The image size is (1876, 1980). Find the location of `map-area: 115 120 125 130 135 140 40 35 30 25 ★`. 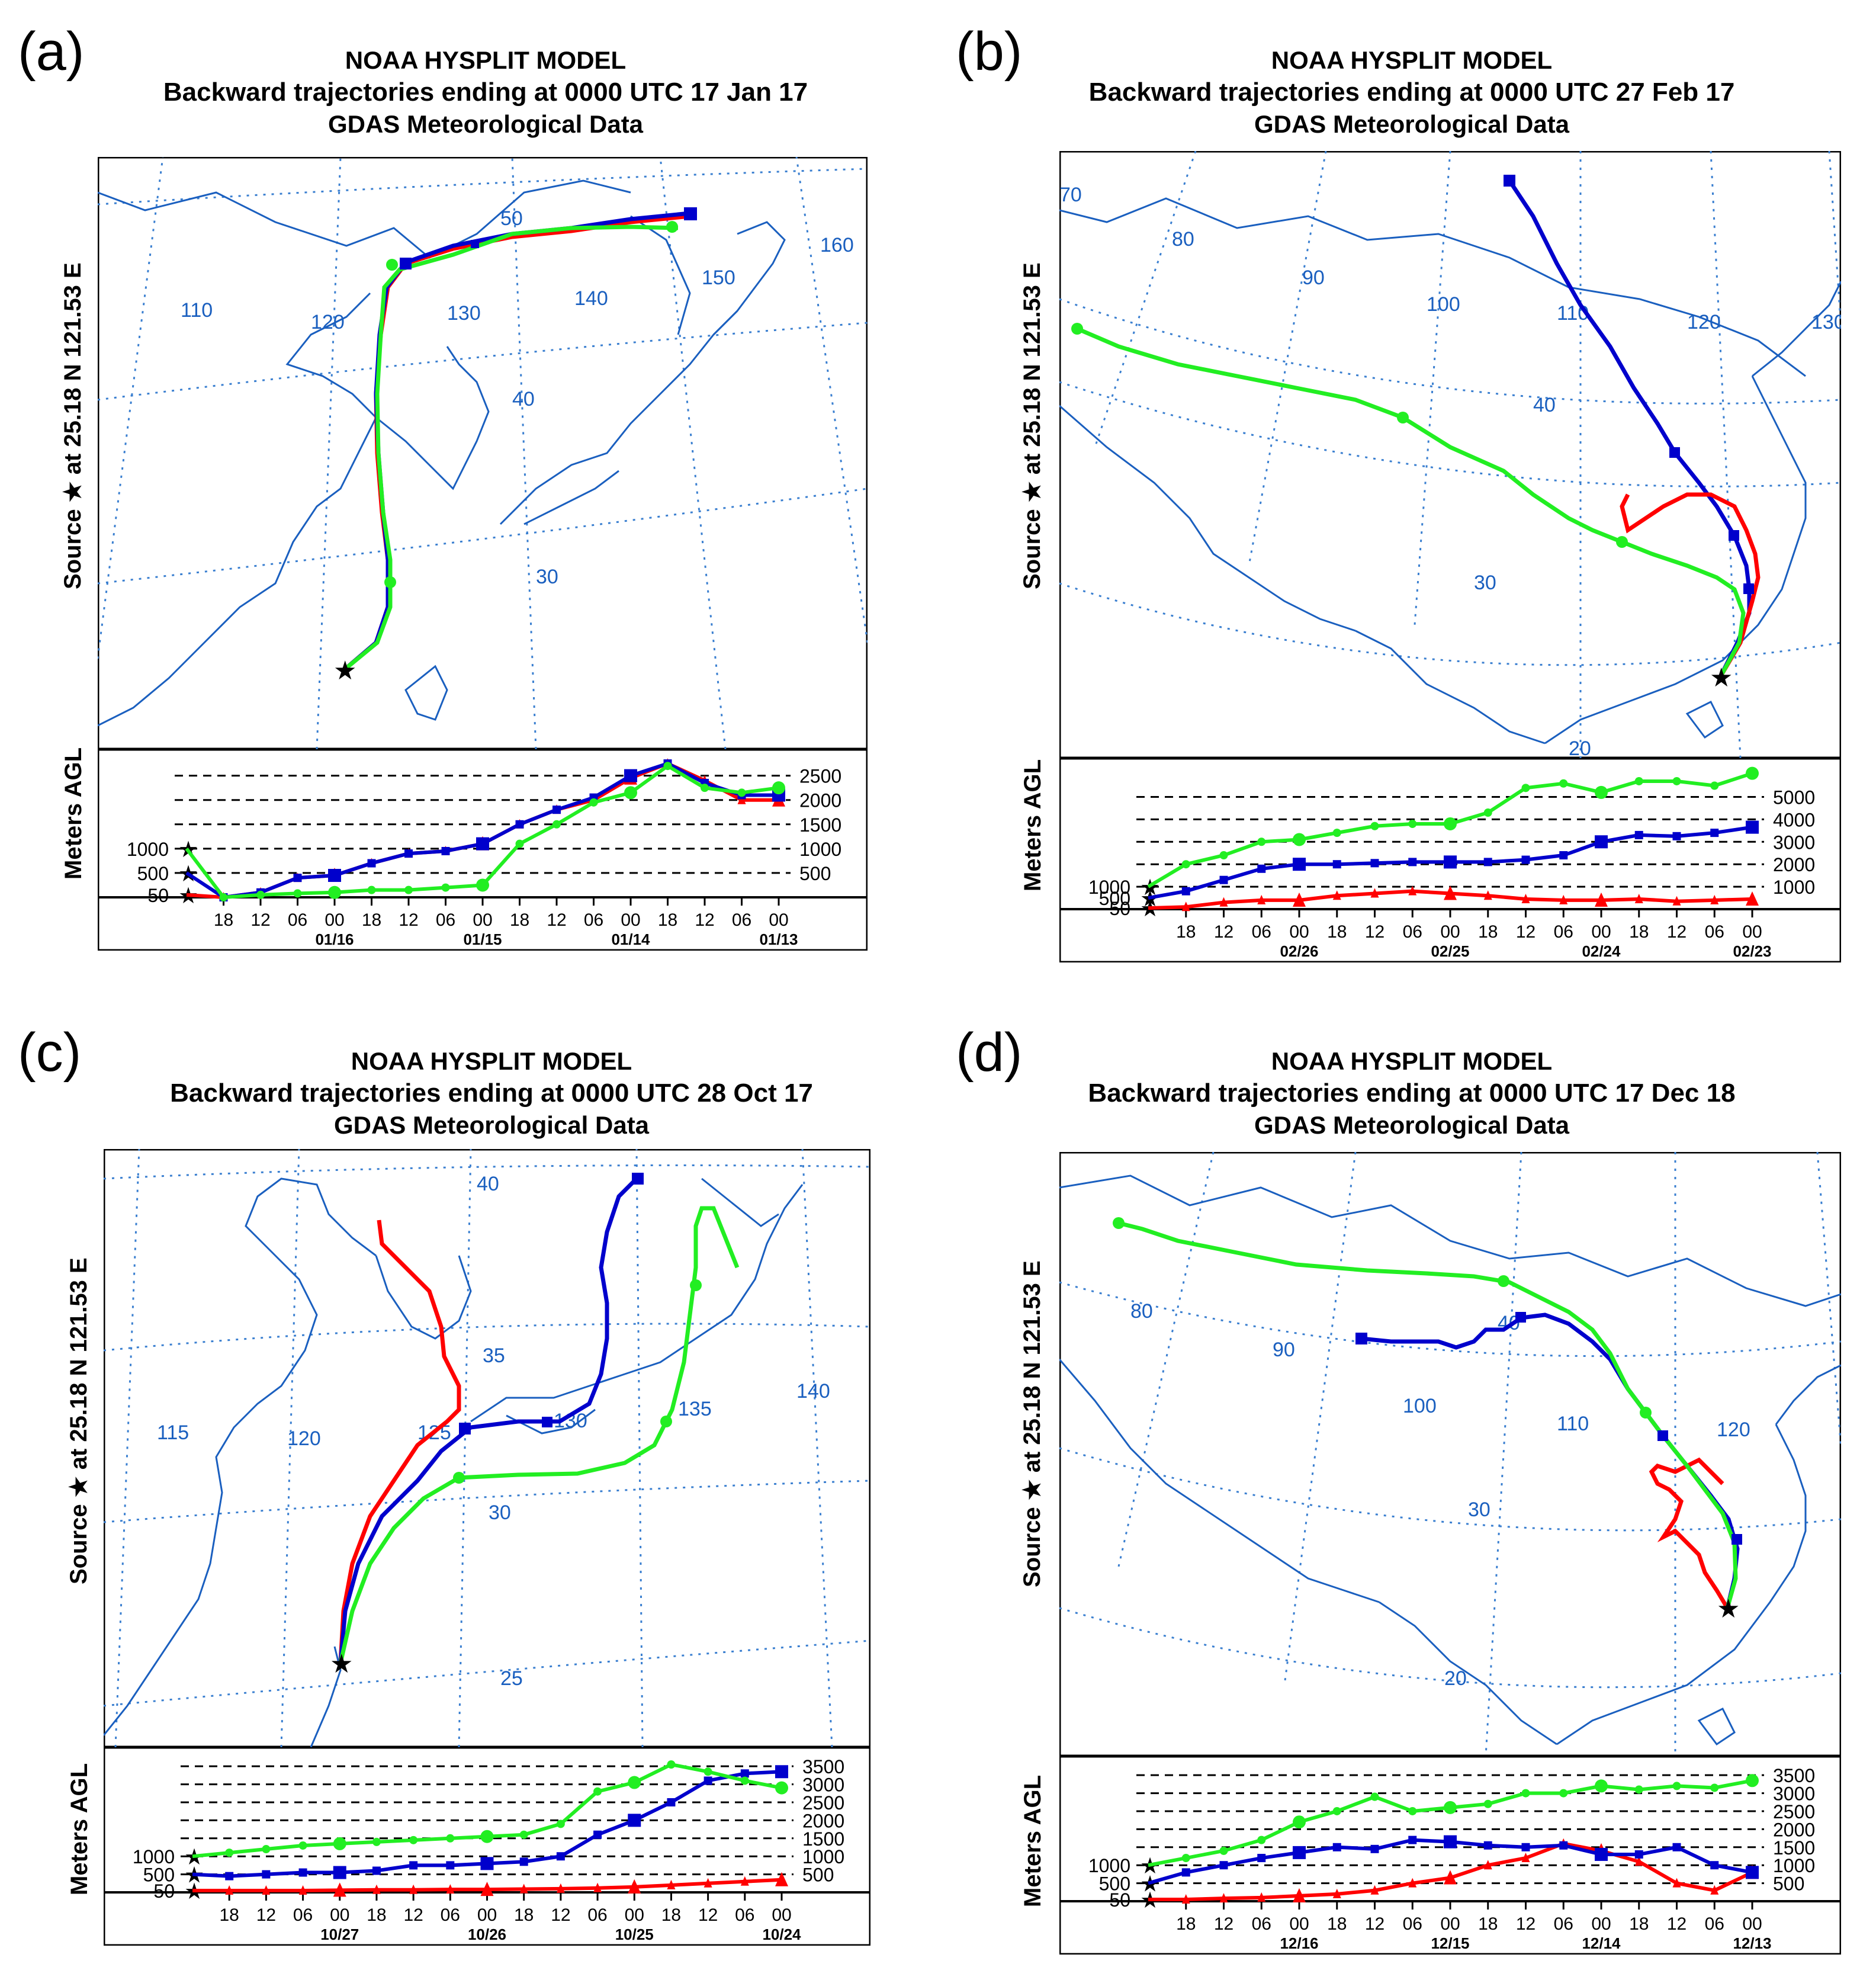

map-area: 115 120 125 130 135 140 40 35 30 25 ★ is located at coordinates (487, 1448).